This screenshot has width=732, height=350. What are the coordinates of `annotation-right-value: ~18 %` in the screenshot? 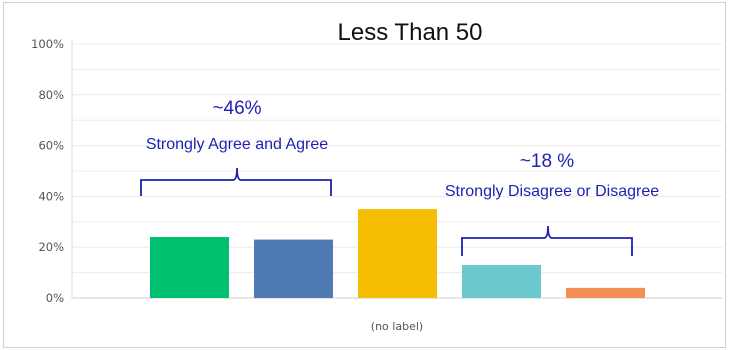 It's located at (547, 161).